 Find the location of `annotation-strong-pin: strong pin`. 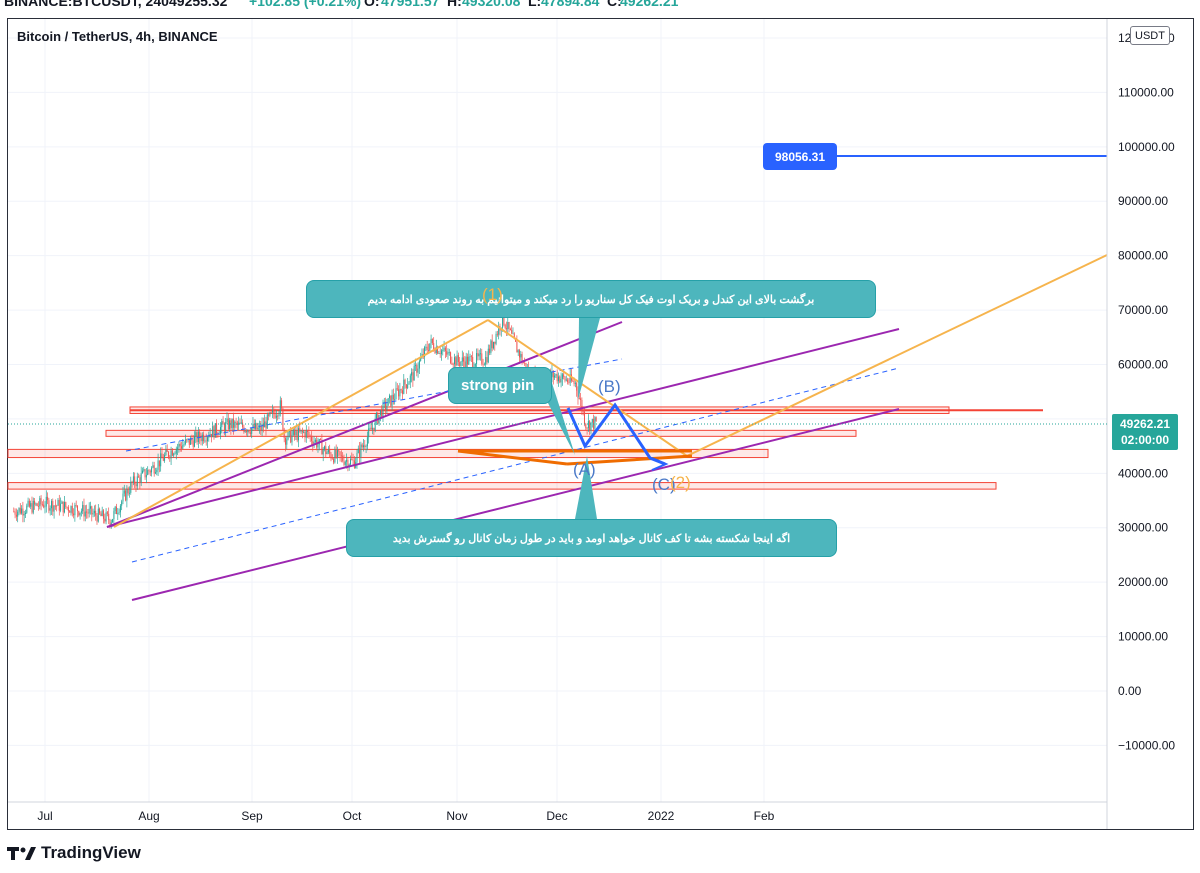

annotation-strong-pin: strong pin is located at coordinates (500, 385).